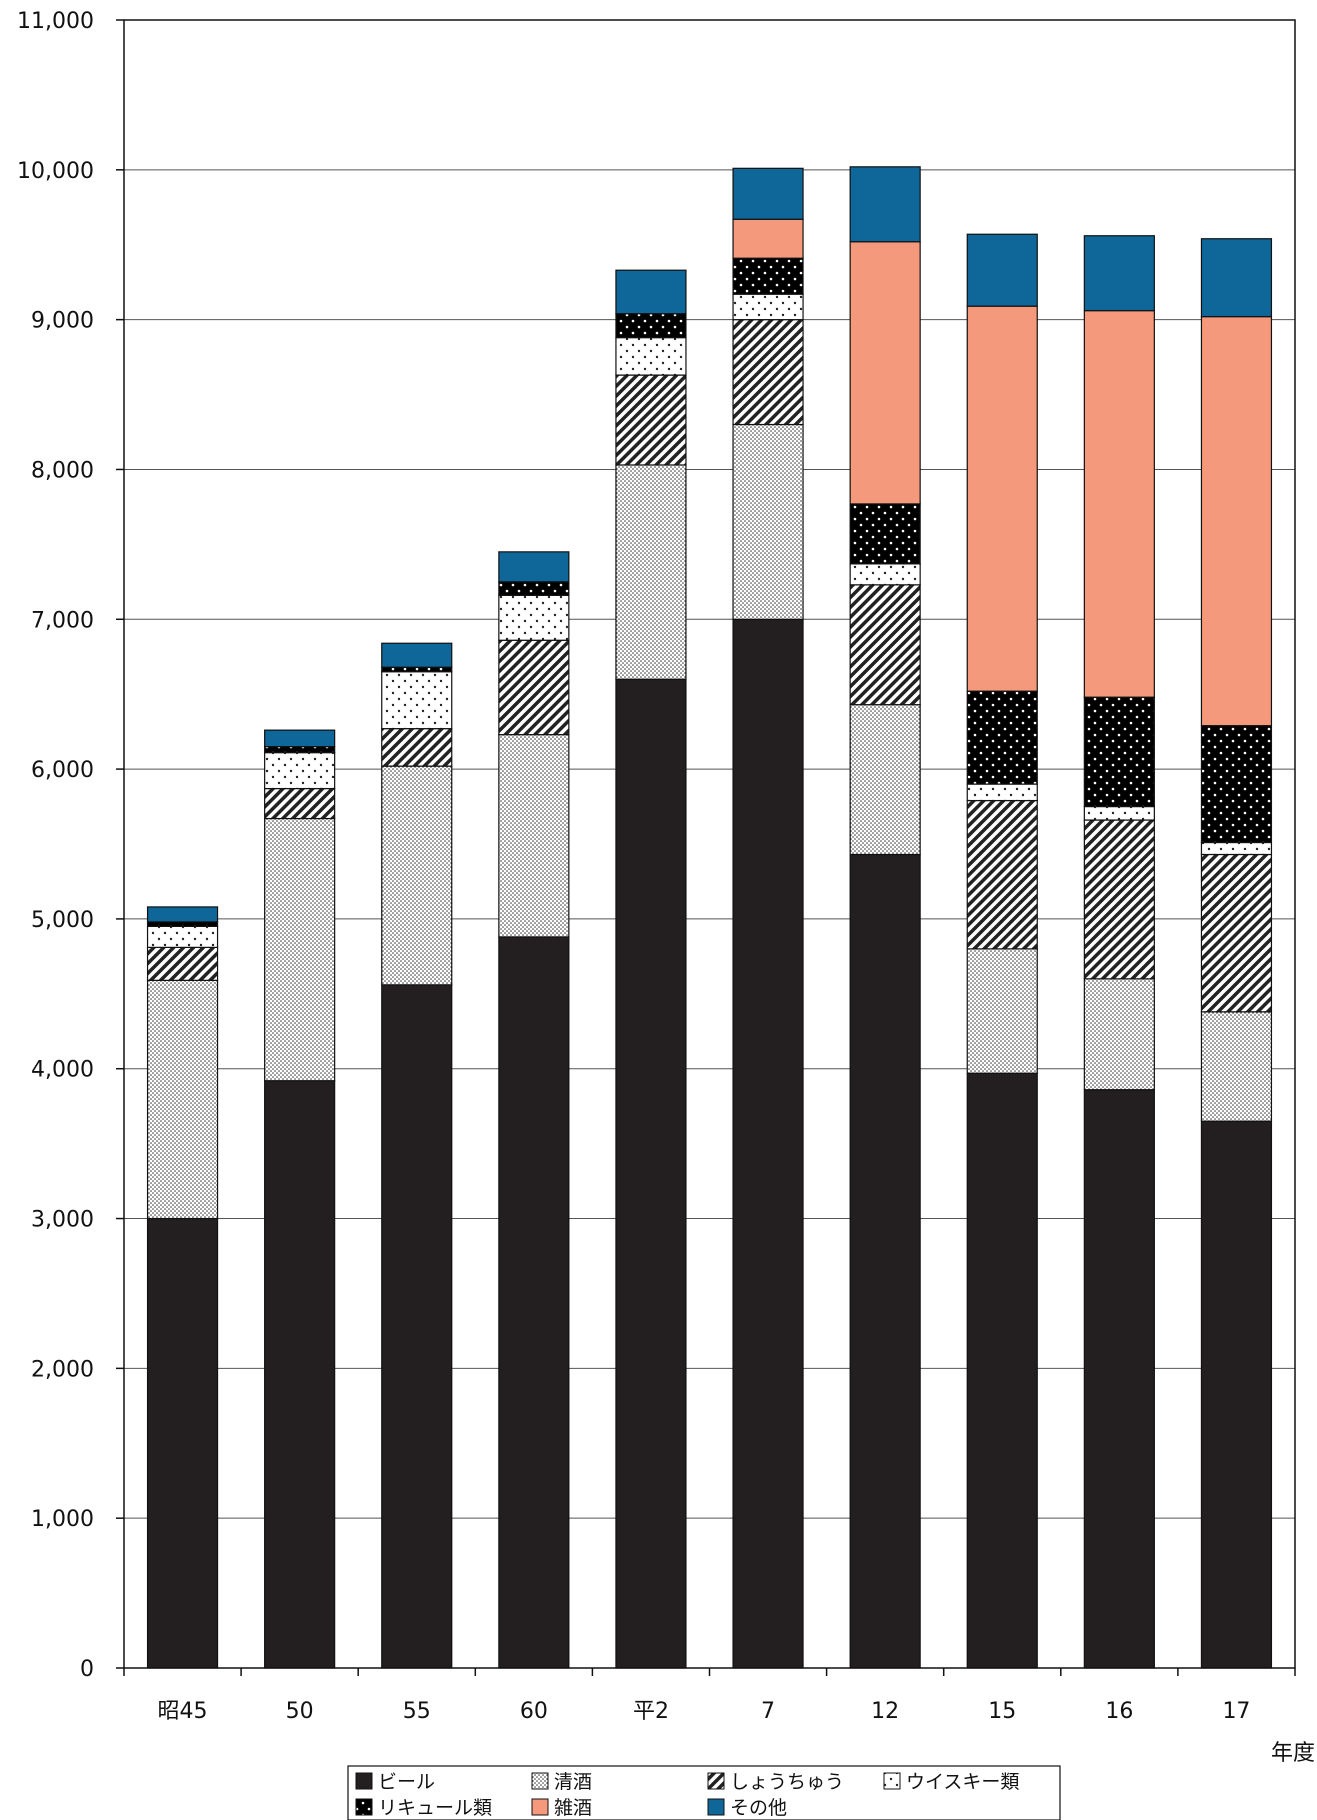 This screenshot has width=1317, height=1820. What do you see at coordinates (1002, 1711) in the screenshot?
I see `x-tick-label: 15` at bounding box center [1002, 1711].